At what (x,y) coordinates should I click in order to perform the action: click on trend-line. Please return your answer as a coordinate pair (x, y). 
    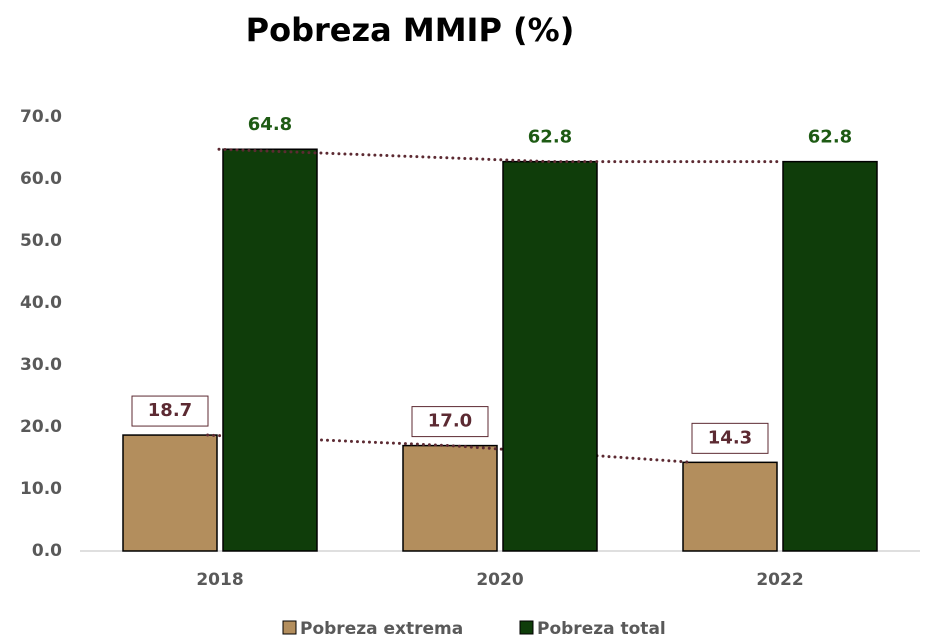
    Looking at the image, I should click on (499, 155).